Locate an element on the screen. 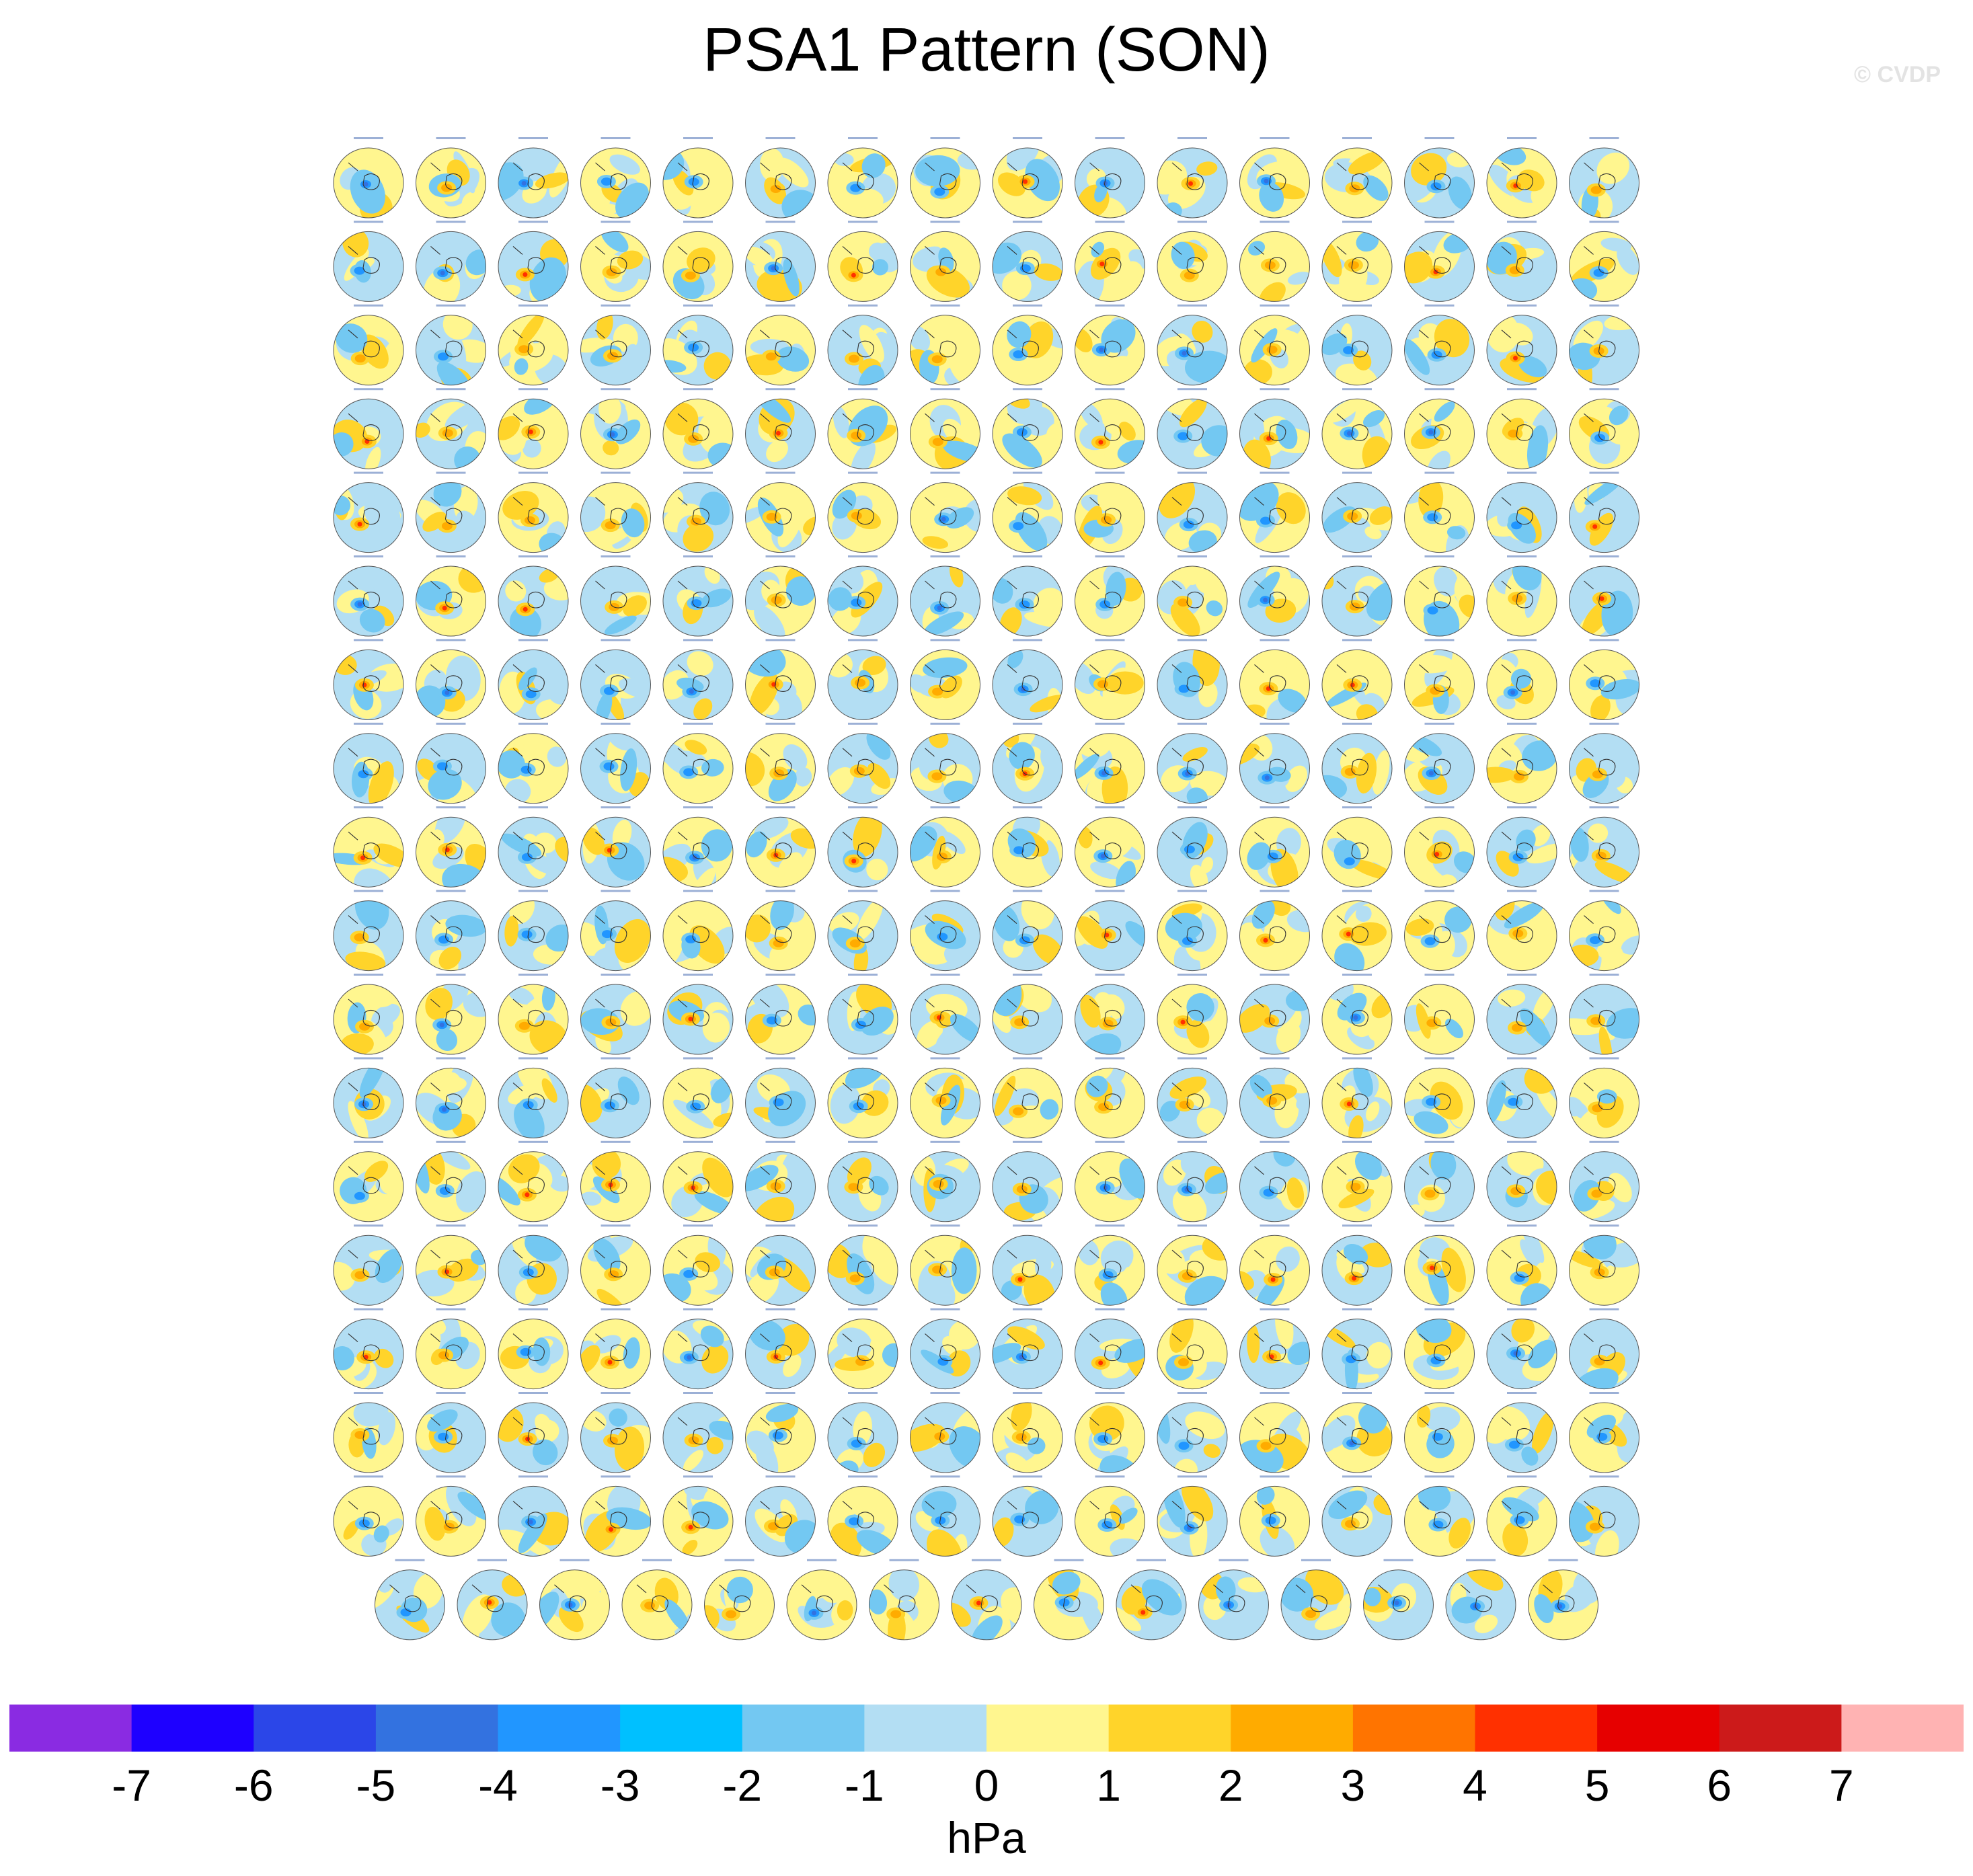 This screenshot has width=1973, height=1876. colorbar-tick-label: 5 is located at coordinates (1597, 1785).